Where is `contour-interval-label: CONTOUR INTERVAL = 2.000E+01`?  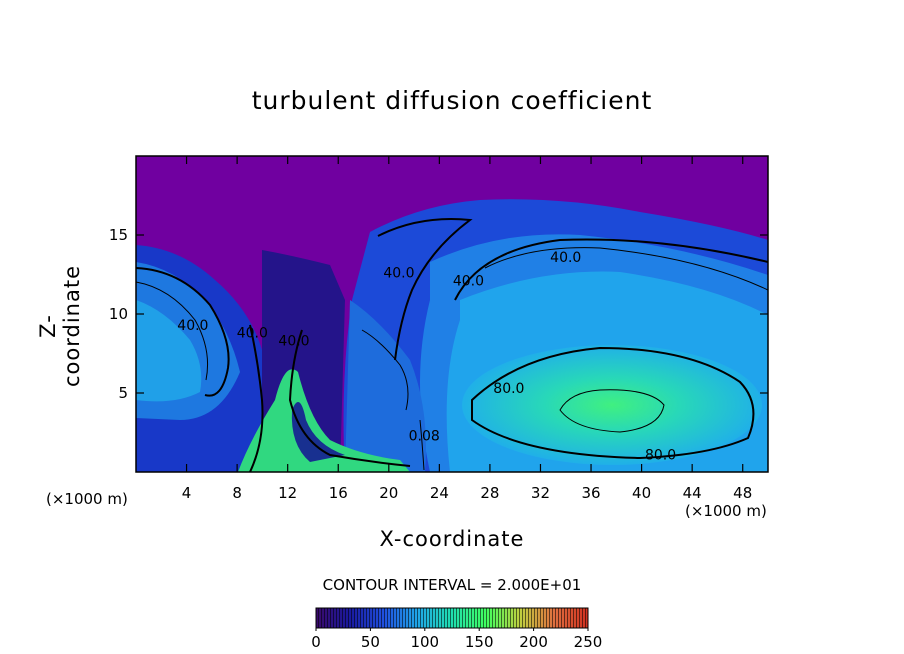
contour-interval-label: CONTOUR INTERVAL = 2.000E+01 is located at coordinates (452, 585).